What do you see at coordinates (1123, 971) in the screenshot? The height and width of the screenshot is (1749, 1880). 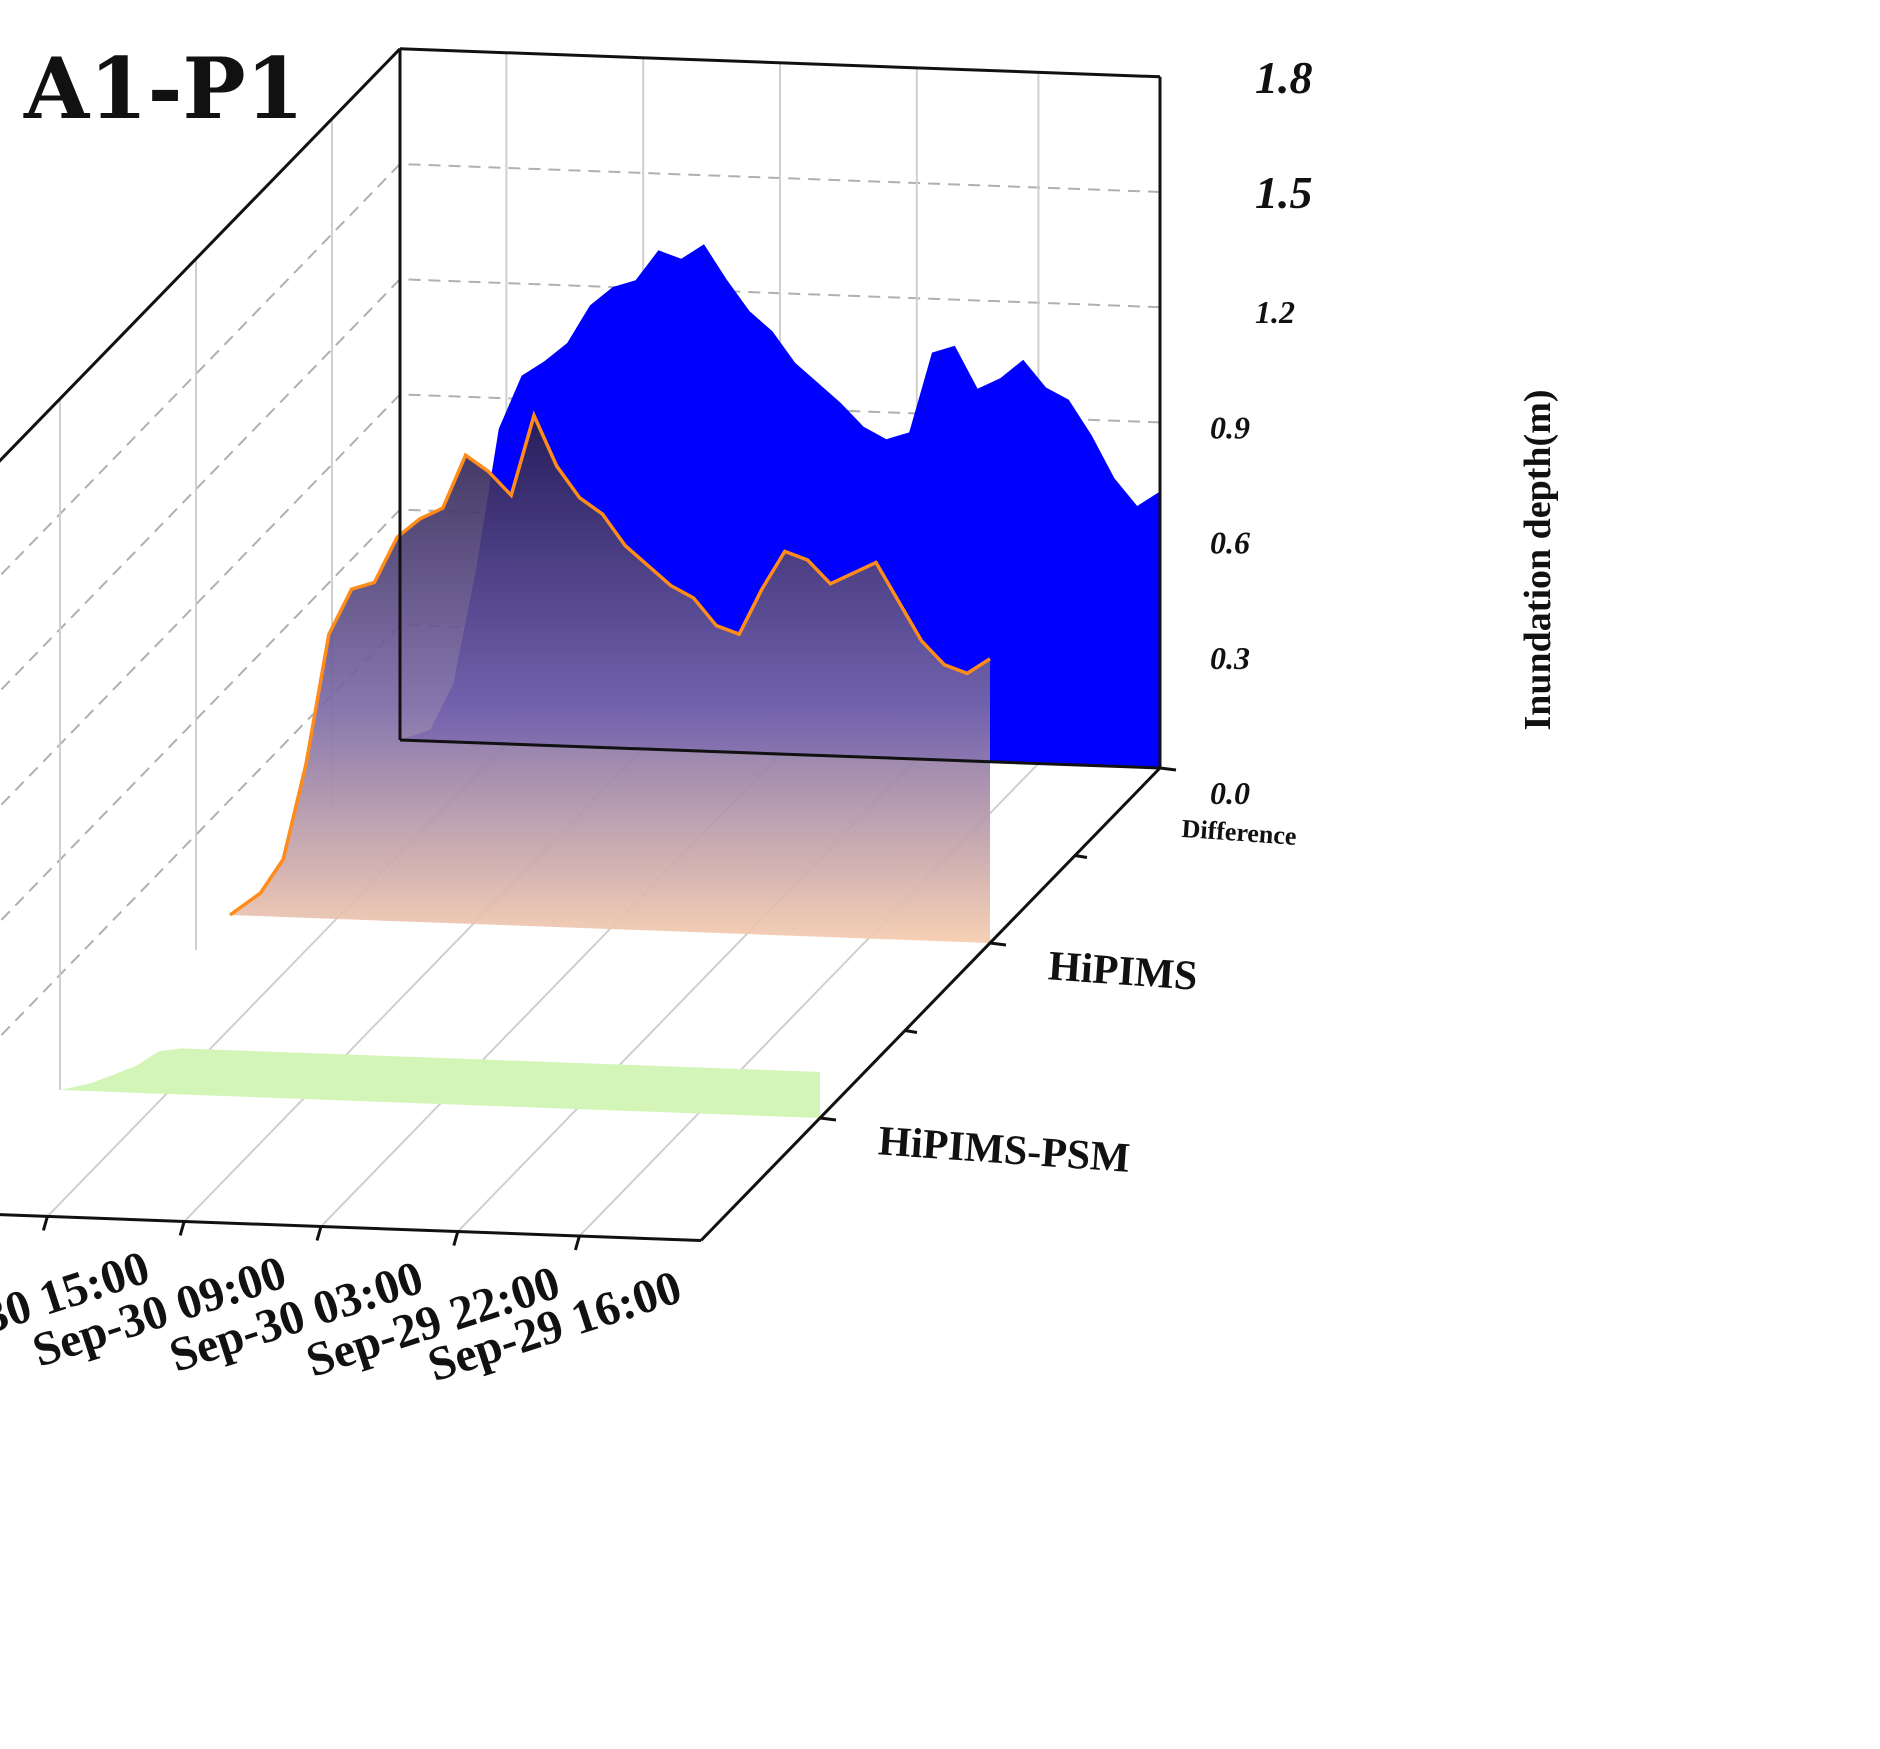 I see `depth-label-hipims: HiPIMS` at bounding box center [1123, 971].